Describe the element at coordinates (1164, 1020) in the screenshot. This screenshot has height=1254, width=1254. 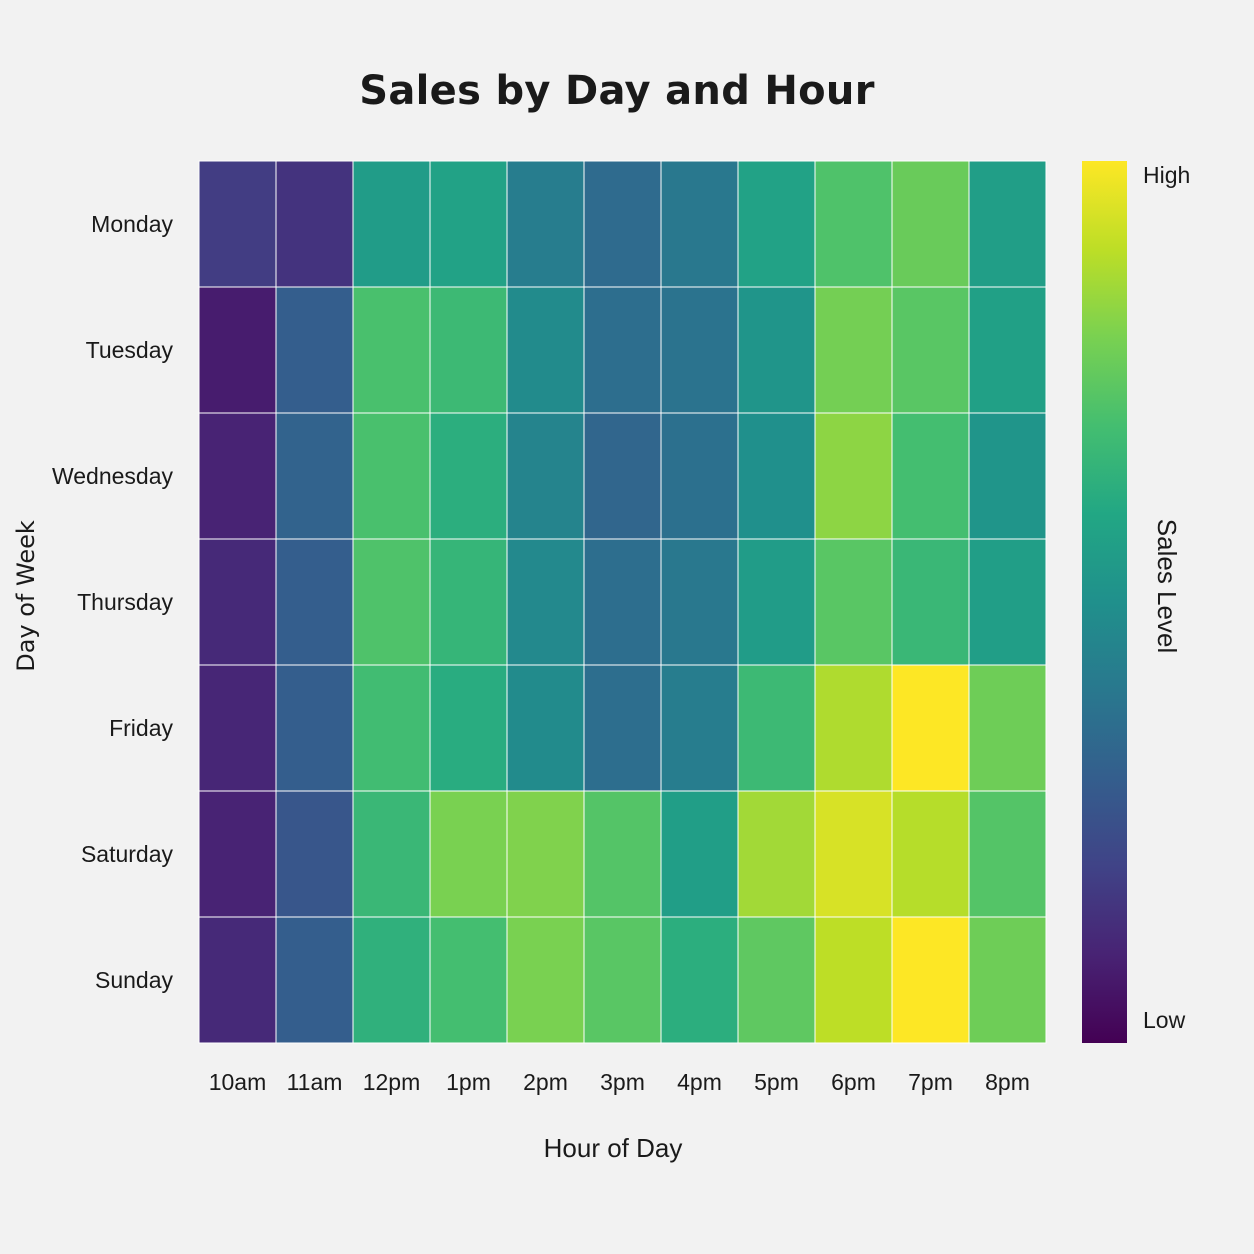
I see `colorbar-low-label: Low` at that location.